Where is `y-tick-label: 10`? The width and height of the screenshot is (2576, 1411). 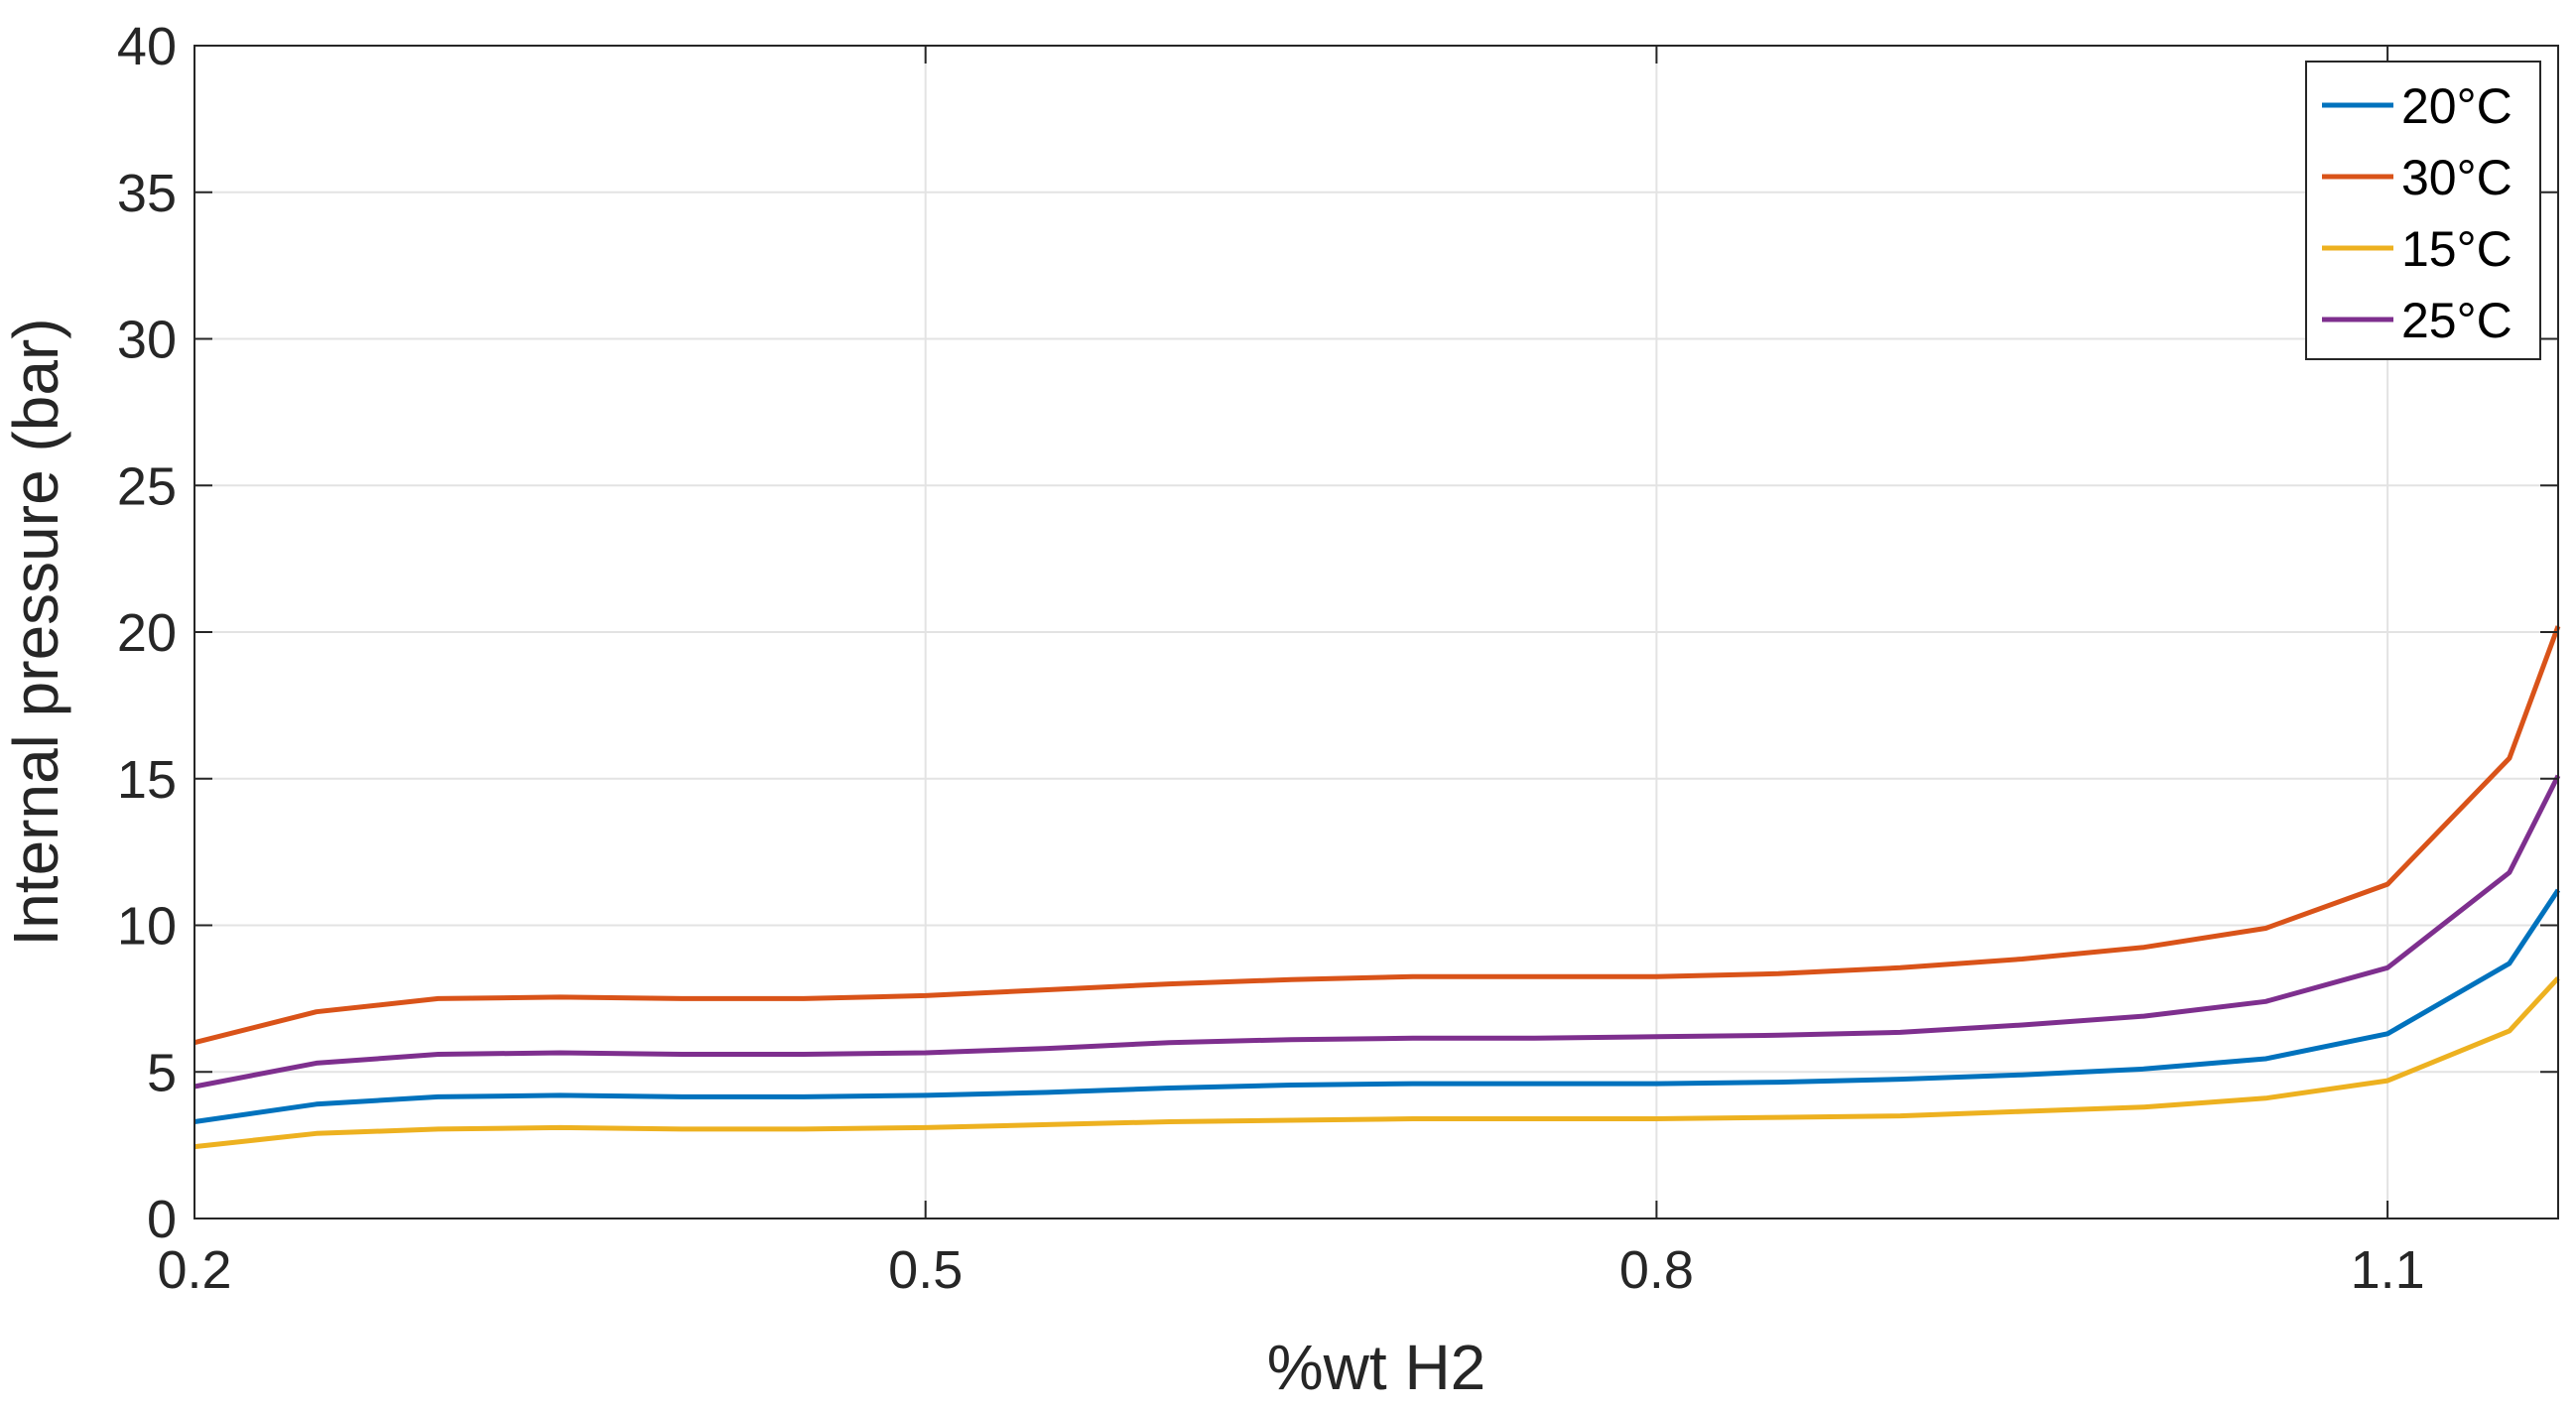
y-tick-label: 10 is located at coordinates (147, 927).